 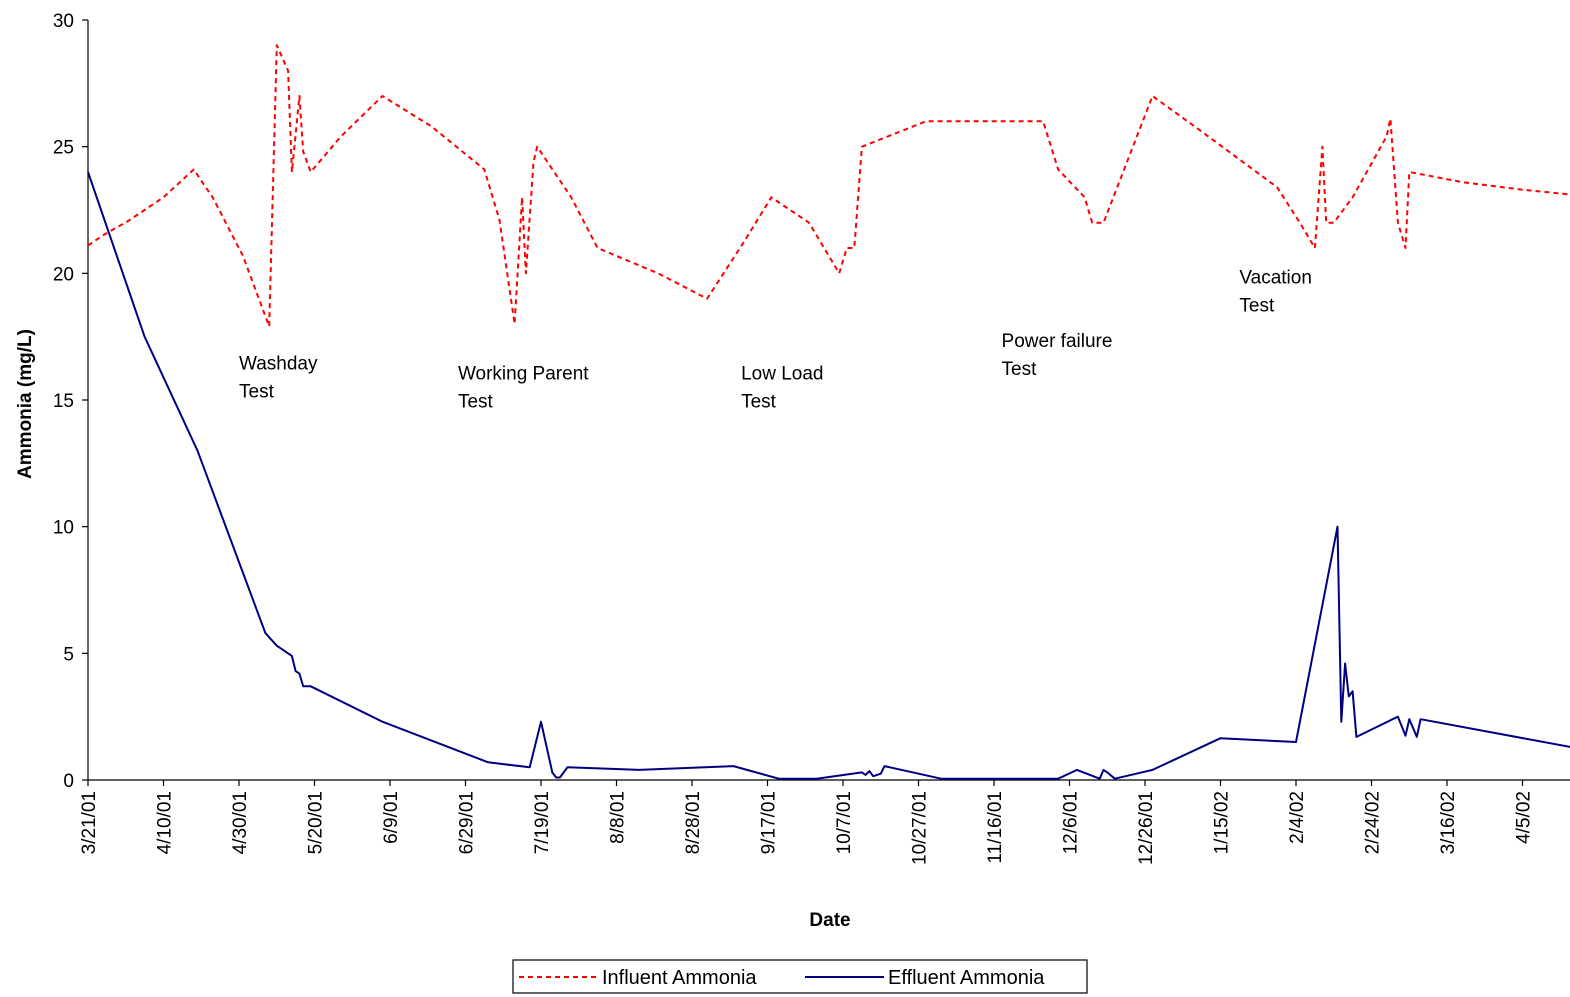 What do you see at coordinates (278, 378) in the screenshot?
I see `annotation-label: Washday Test` at bounding box center [278, 378].